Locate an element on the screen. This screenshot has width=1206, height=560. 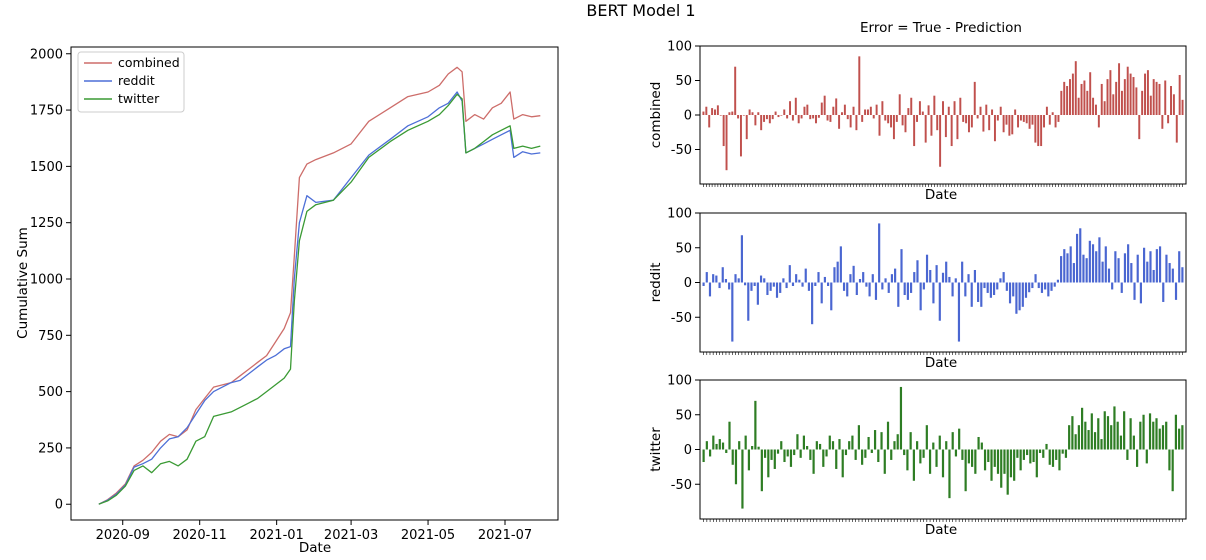
left-y-tick-label: 750 is located at coordinates (50, 336).